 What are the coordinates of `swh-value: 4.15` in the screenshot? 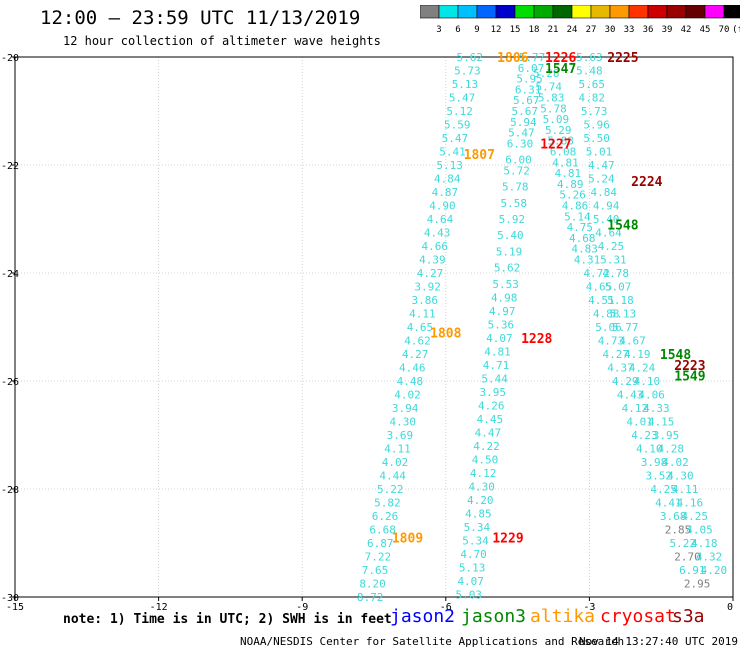 It's located at (661, 422).